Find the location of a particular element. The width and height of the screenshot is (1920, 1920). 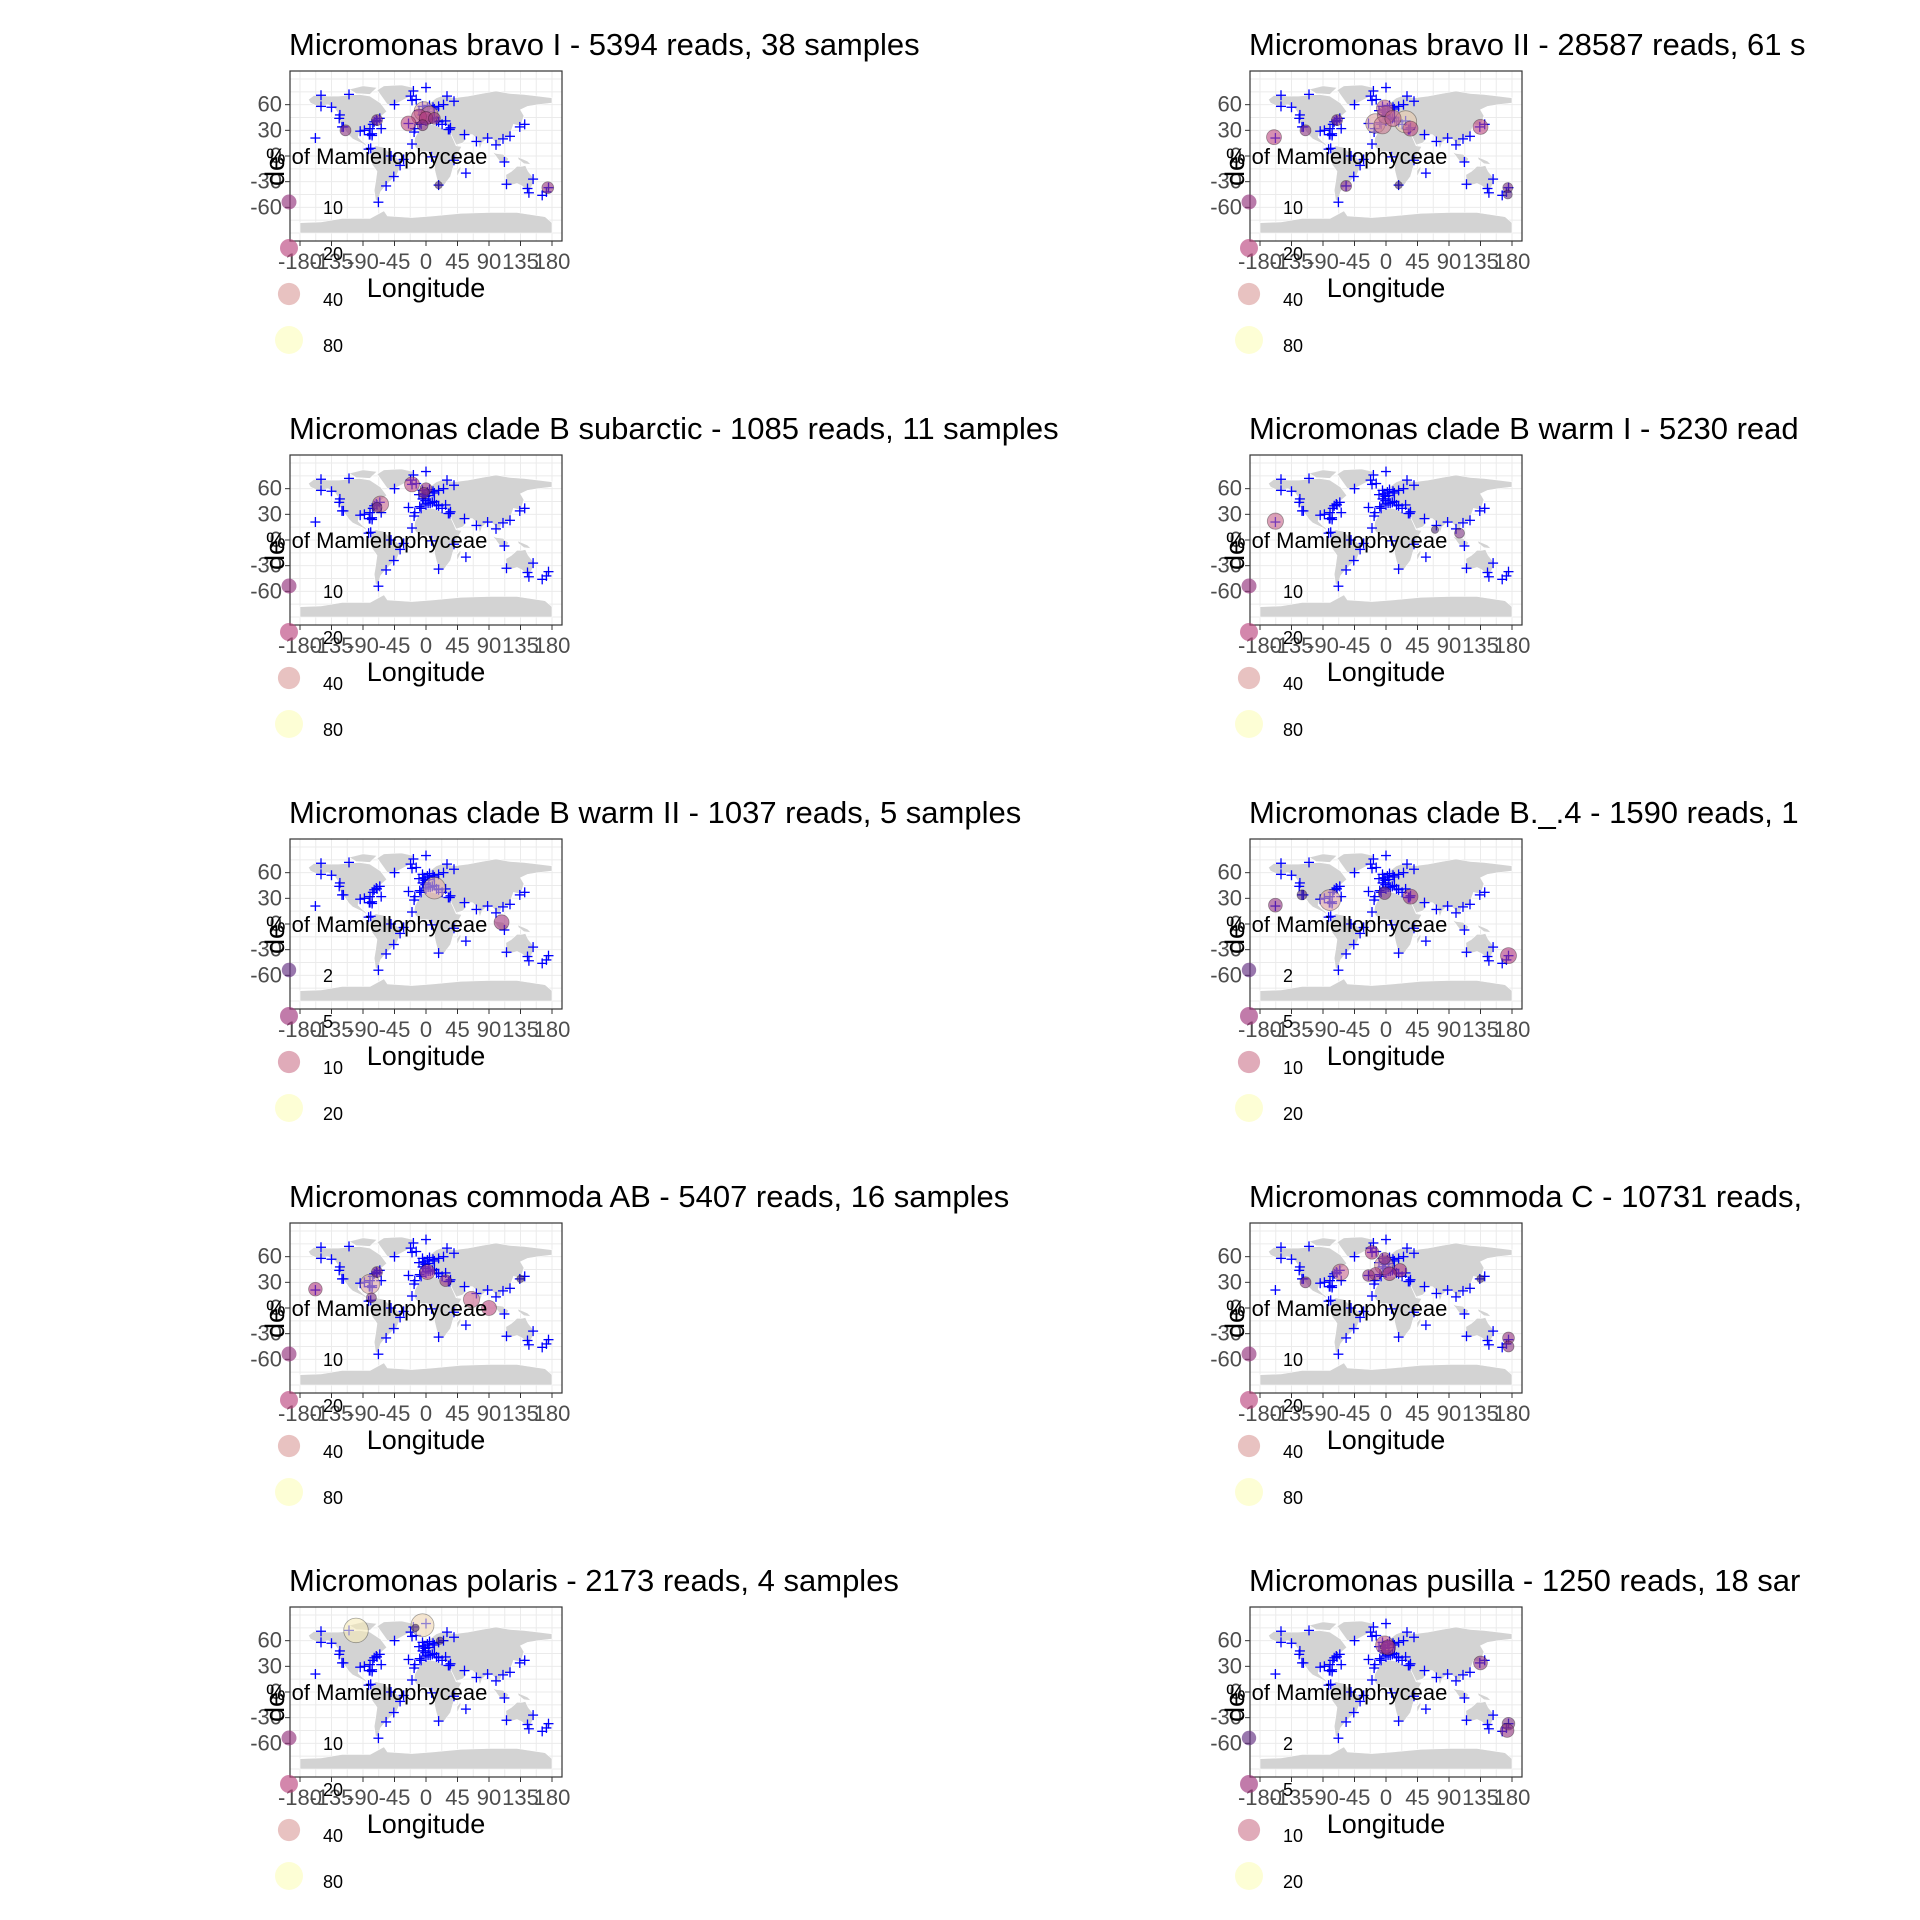

size-color-legend: % of Mamiellophyceae 2 5 10 20 is located at coordinates (376, 1018).